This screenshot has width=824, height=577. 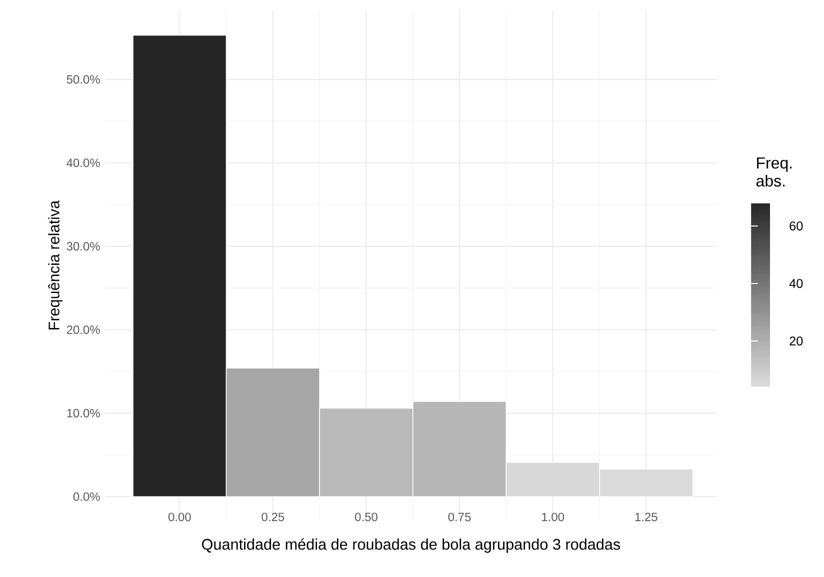 I want to click on x-tick-label: 0.50, so click(x=366, y=517).